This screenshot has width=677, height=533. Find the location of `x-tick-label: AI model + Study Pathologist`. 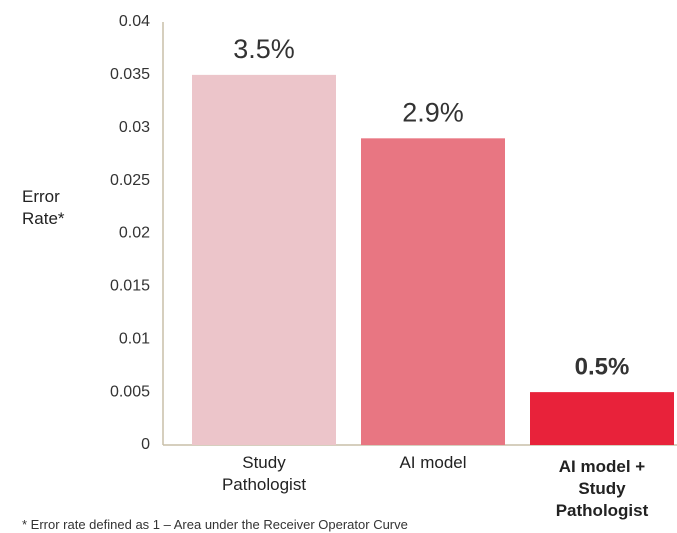

x-tick-label: AI model + Study Pathologist is located at coordinates (602, 488).